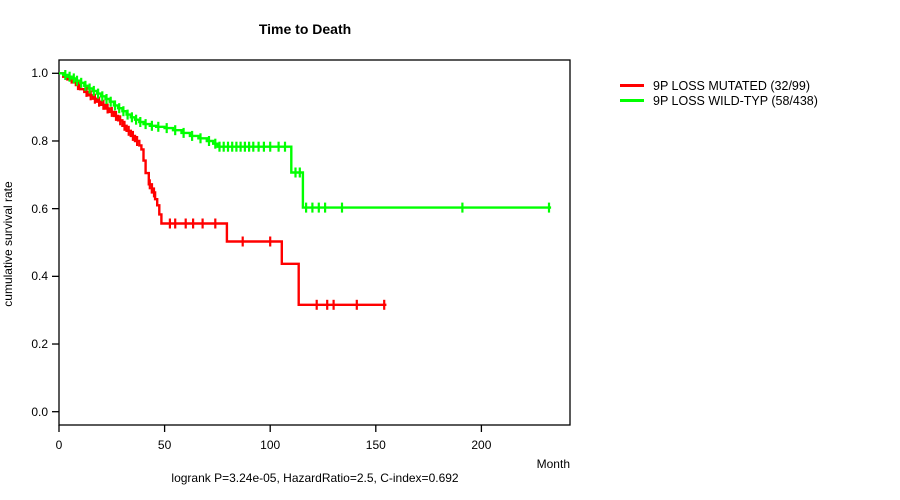  Describe the element at coordinates (39, 344) in the screenshot. I see `y-tick-label: 0.2` at that location.